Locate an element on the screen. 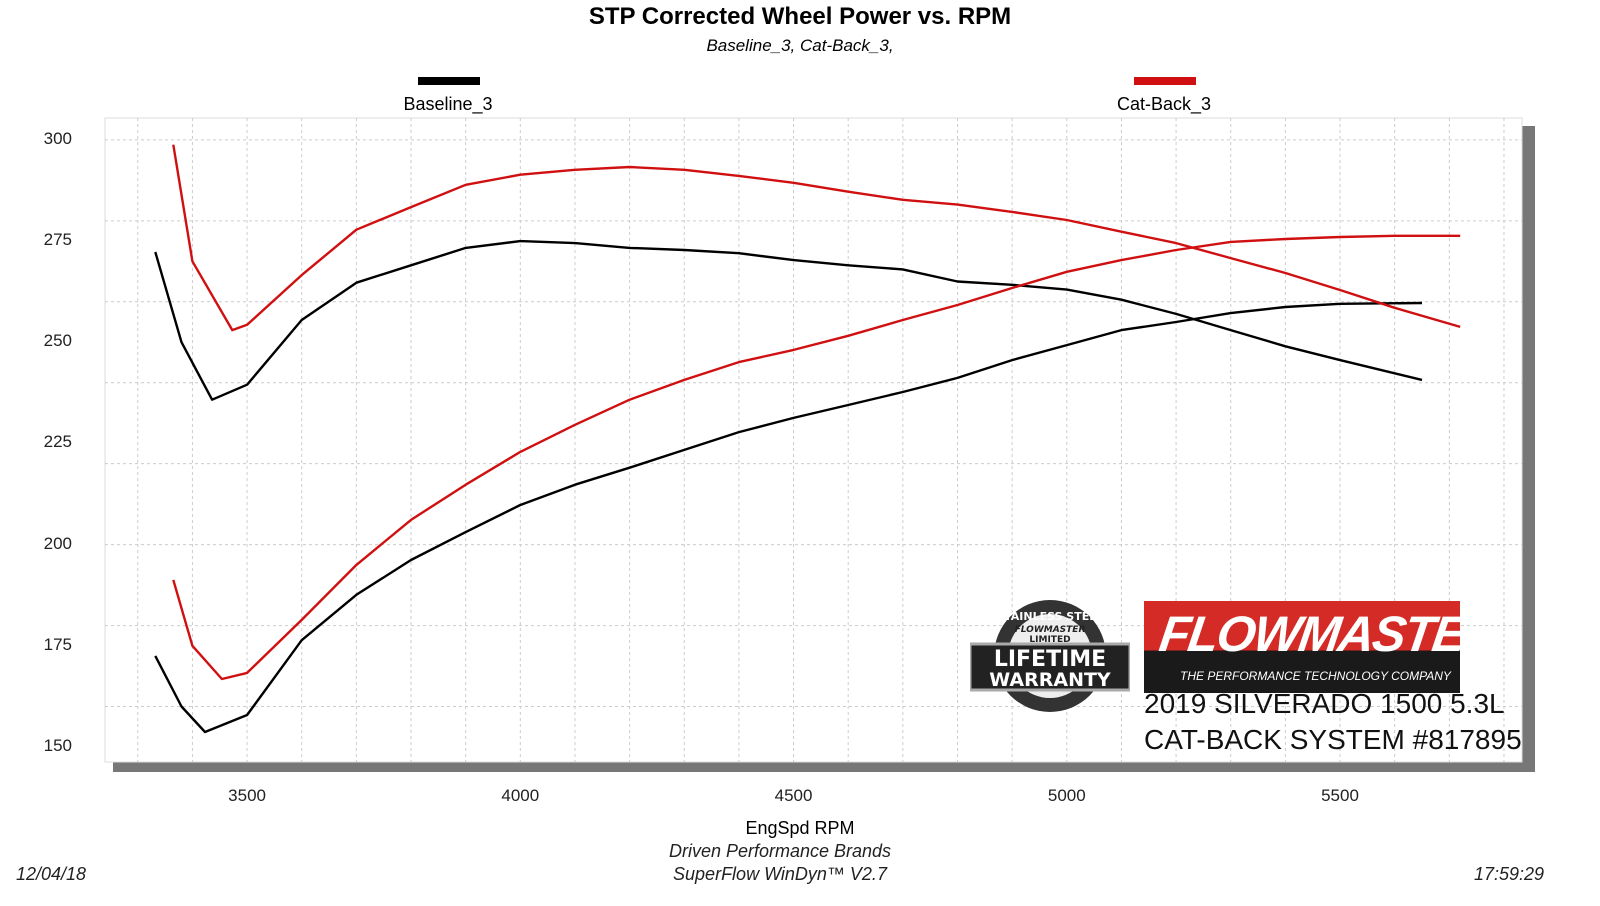 The width and height of the screenshot is (1600, 906). legend-label-catback: Cat-Back_3 is located at coordinates (1164, 104).